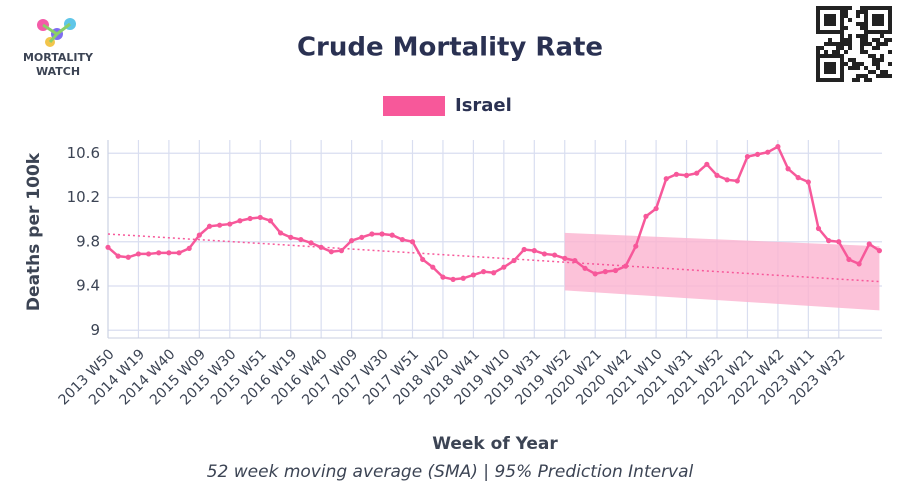 This screenshot has width=900, height=503. What do you see at coordinates (483, 105) in the screenshot?
I see `legend-label: Israel` at bounding box center [483, 105].